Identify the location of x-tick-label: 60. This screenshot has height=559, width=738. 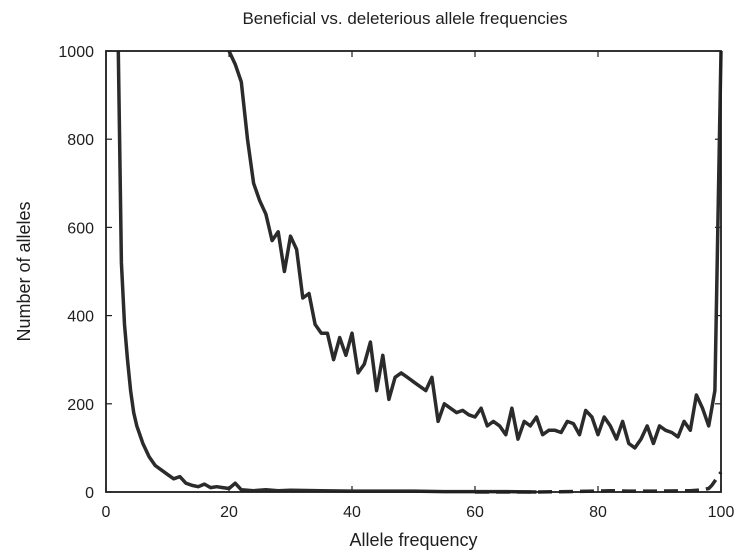
(475, 512).